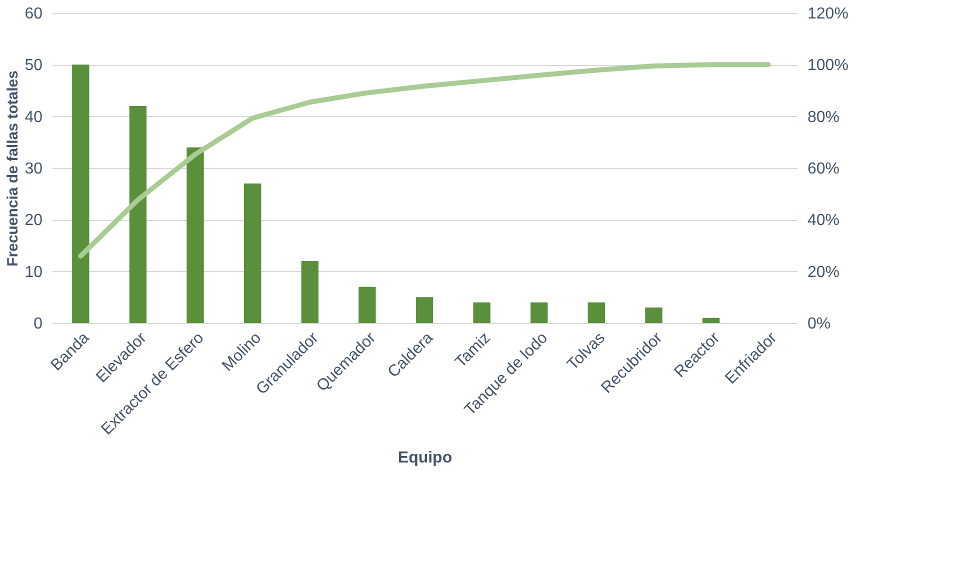 The height and width of the screenshot is (581, 959). What do you see at coordinates (828, 14) in the screenshot?
I see `y2-tick-label: 120%` at bounding box center [828, 14].